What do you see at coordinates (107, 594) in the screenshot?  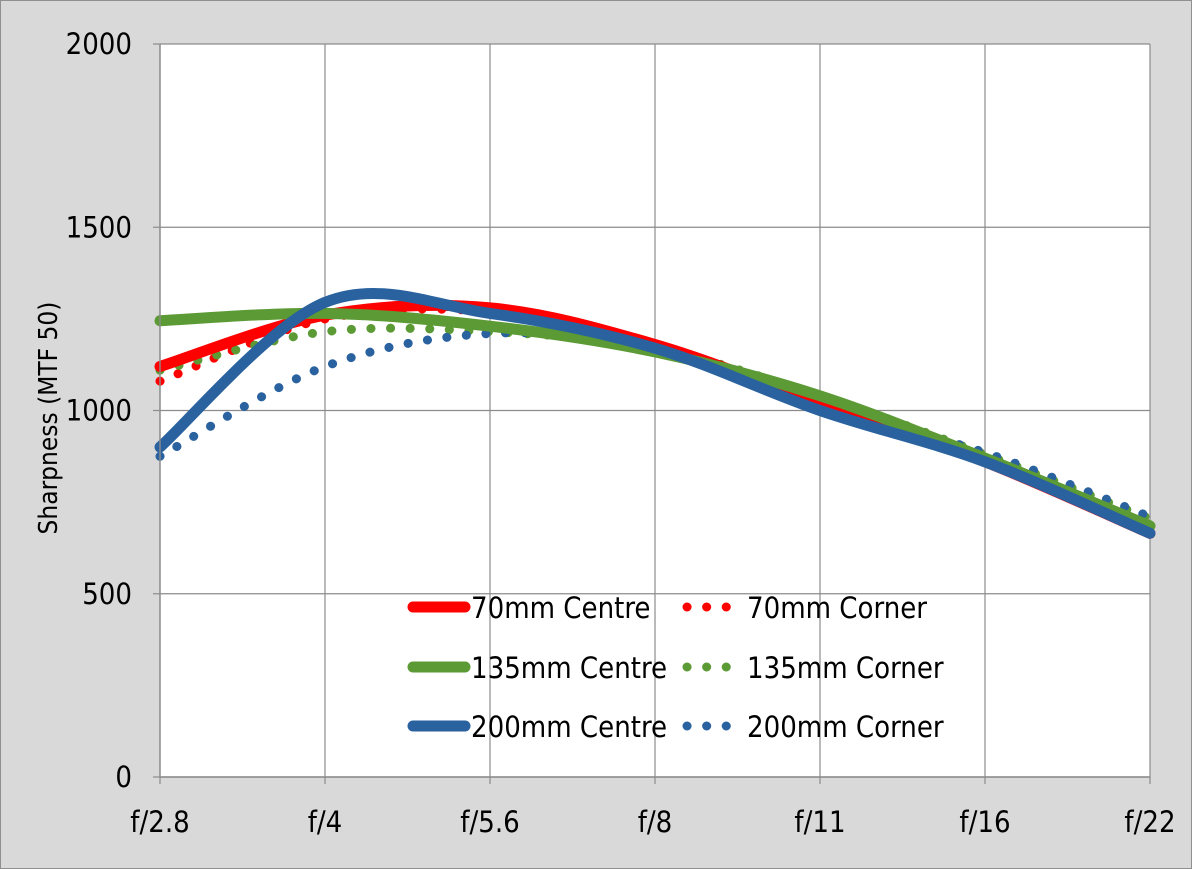 I see `y-tick-label: 500` at bounding box center [107, 594].